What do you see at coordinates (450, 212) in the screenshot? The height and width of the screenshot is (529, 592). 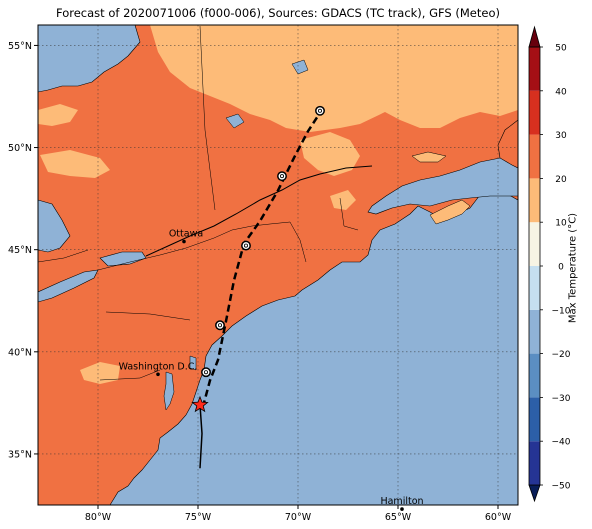 I see `nova-scotia` at bounding box center [450, 212].